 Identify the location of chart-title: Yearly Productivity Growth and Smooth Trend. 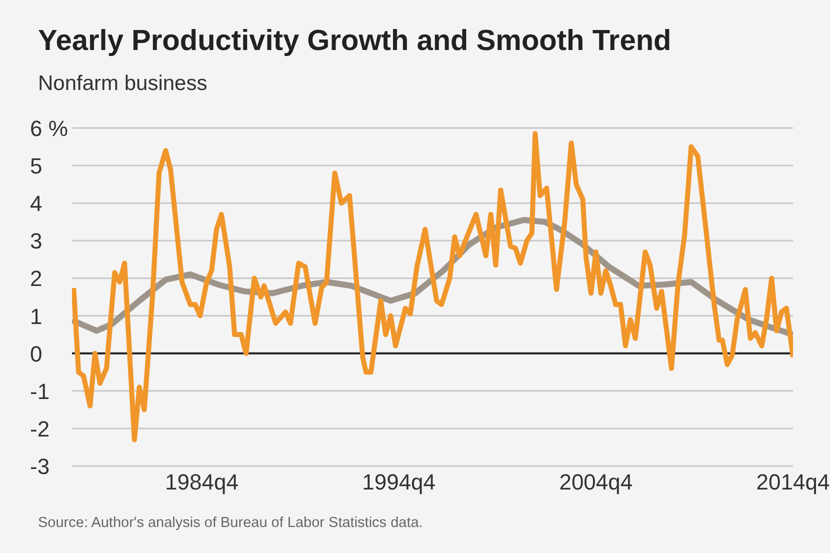
(355, 41).